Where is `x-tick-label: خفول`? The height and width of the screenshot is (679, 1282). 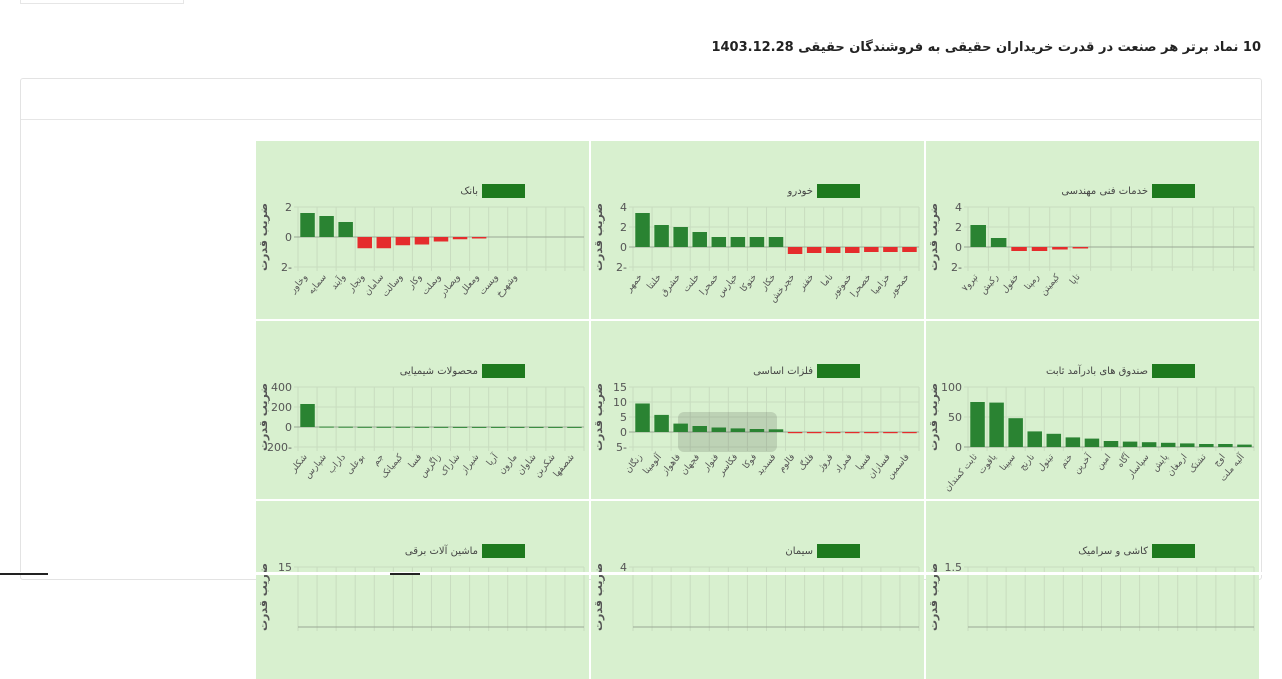
x-tick-label: خفول is located at coordinates (1010, 284).